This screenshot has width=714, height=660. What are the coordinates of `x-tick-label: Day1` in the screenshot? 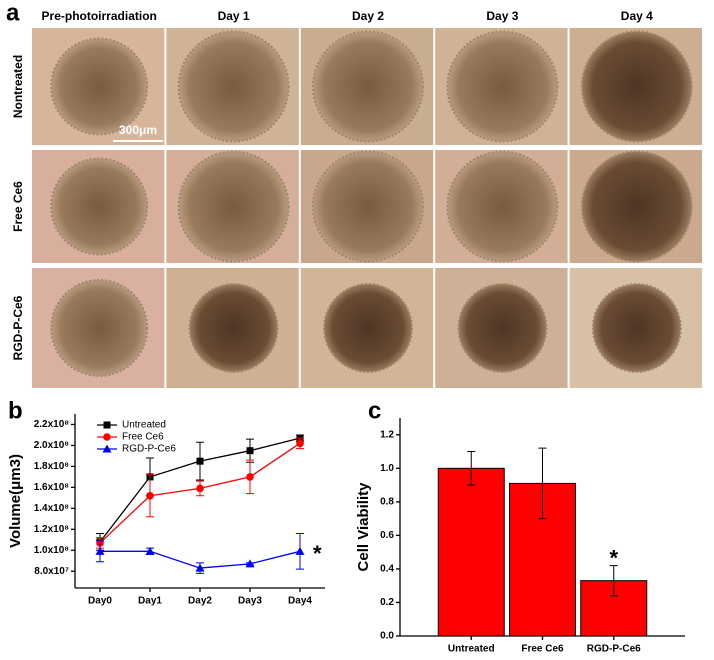 It's located at (150, 601).